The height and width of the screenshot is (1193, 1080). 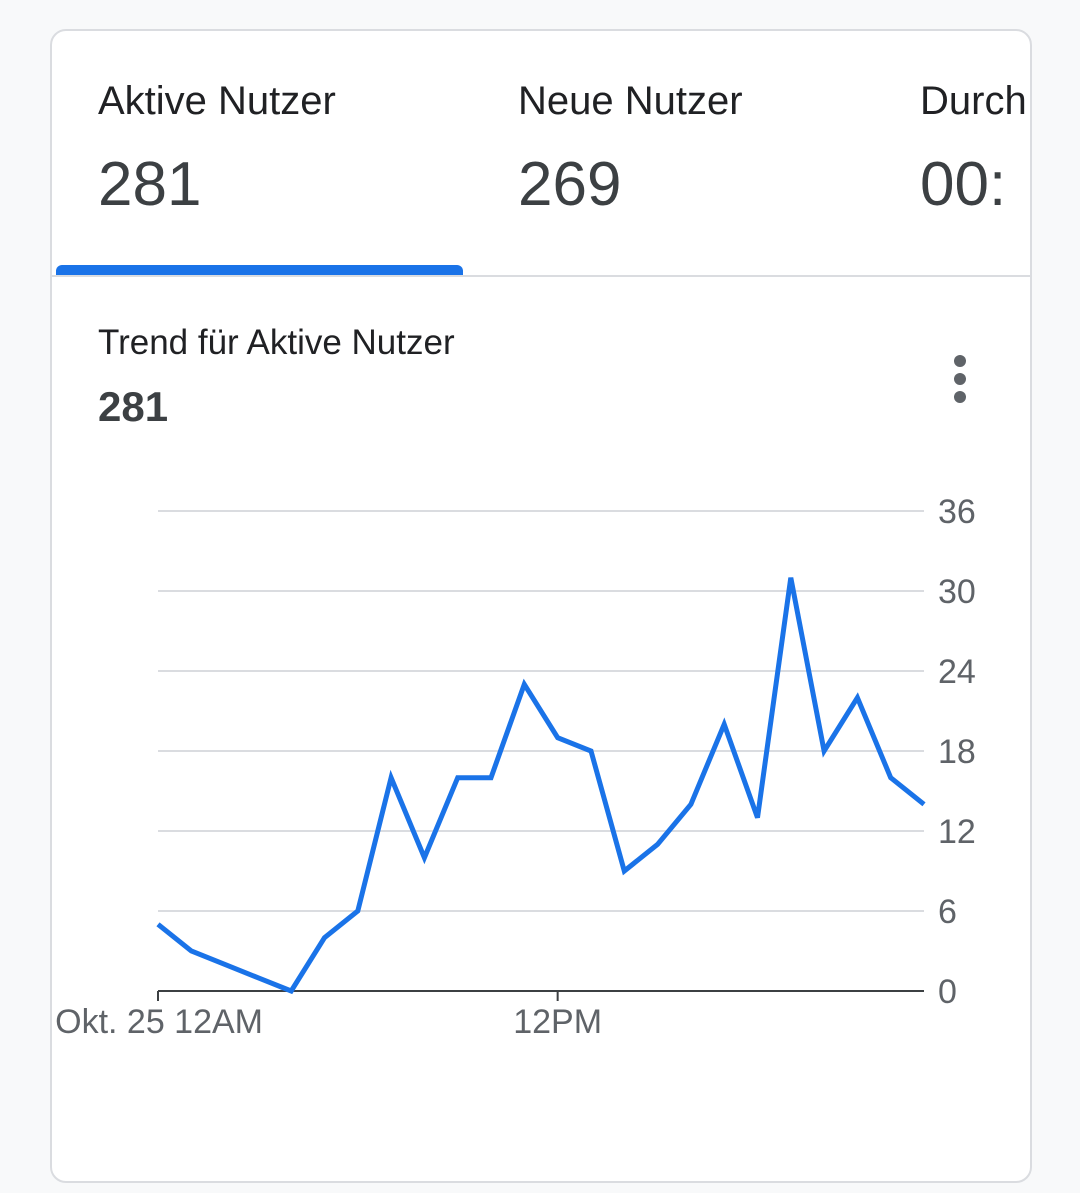 I want to click on trend-value: 281, so click(x=133, y=406).